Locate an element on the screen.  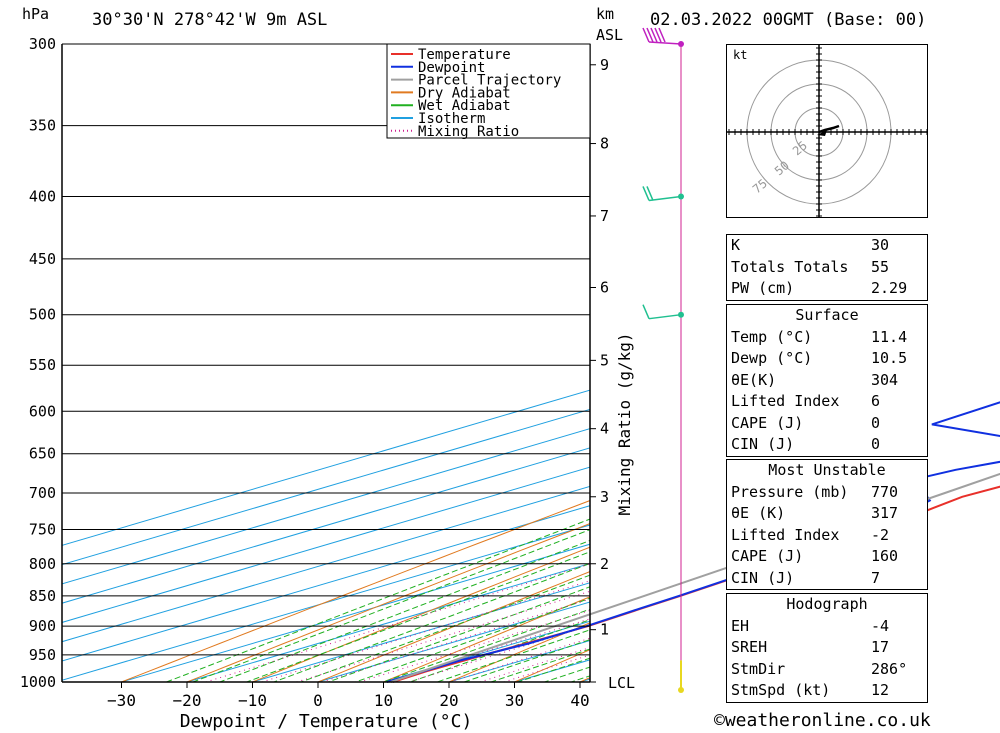
row-value: 770 is located at coordinates (885, 491).